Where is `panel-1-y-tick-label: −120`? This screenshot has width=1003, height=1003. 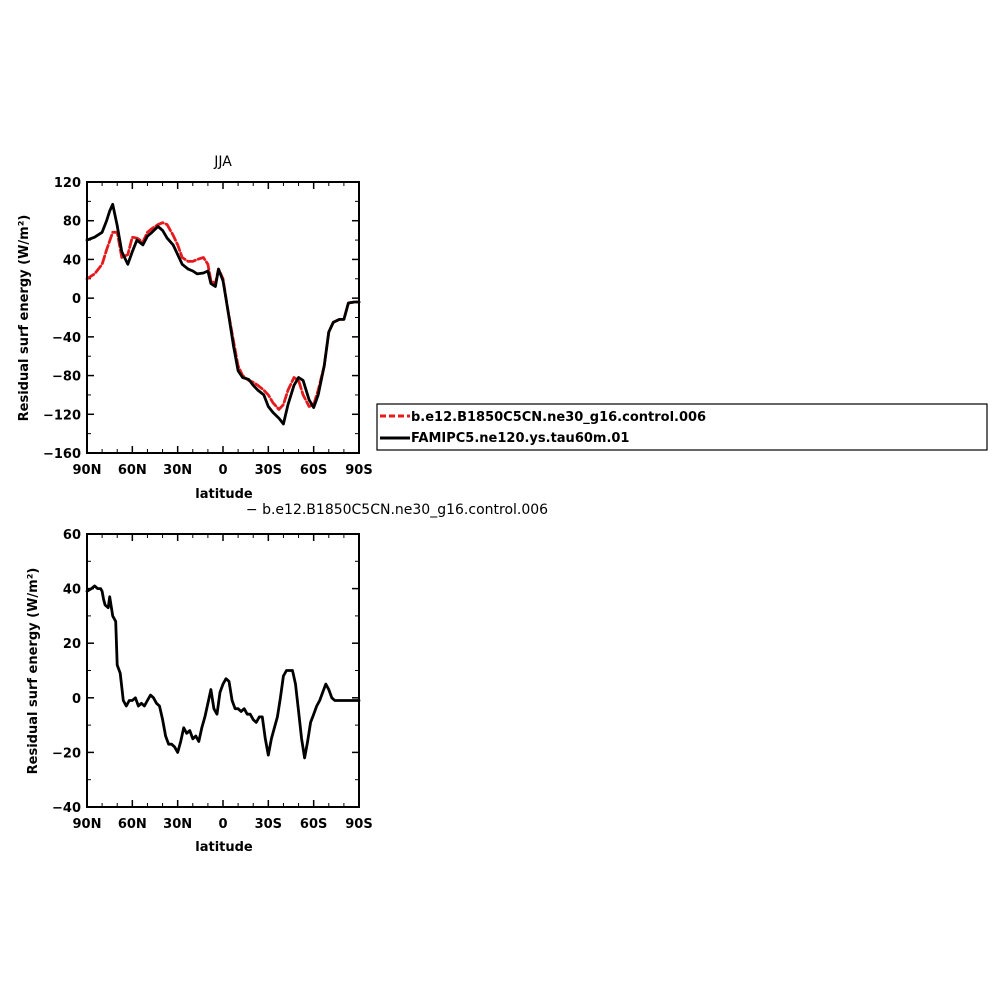 panel-1-y-tick-label: −120 is located at coordinates (62, 415).